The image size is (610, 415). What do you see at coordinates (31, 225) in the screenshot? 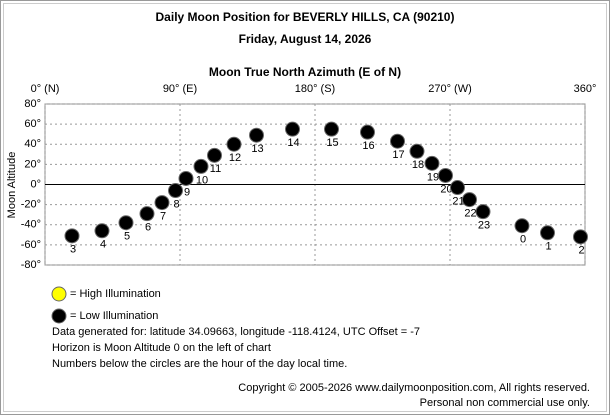
I see `y-tick-label: -40°` at bounding box center [31, 225].